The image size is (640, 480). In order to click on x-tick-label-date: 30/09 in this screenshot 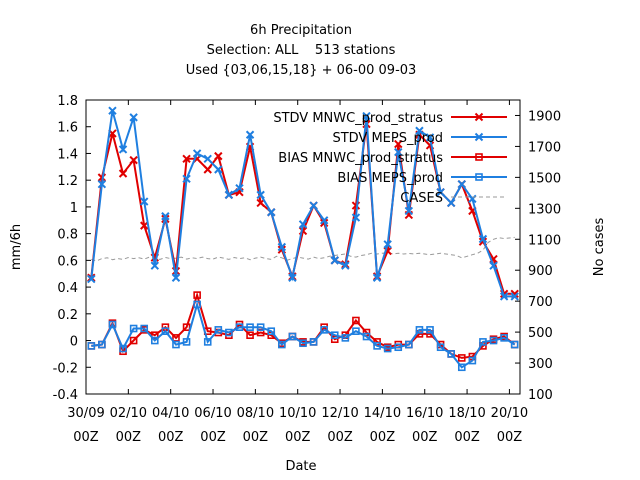, I will do `click(85, 413)`.